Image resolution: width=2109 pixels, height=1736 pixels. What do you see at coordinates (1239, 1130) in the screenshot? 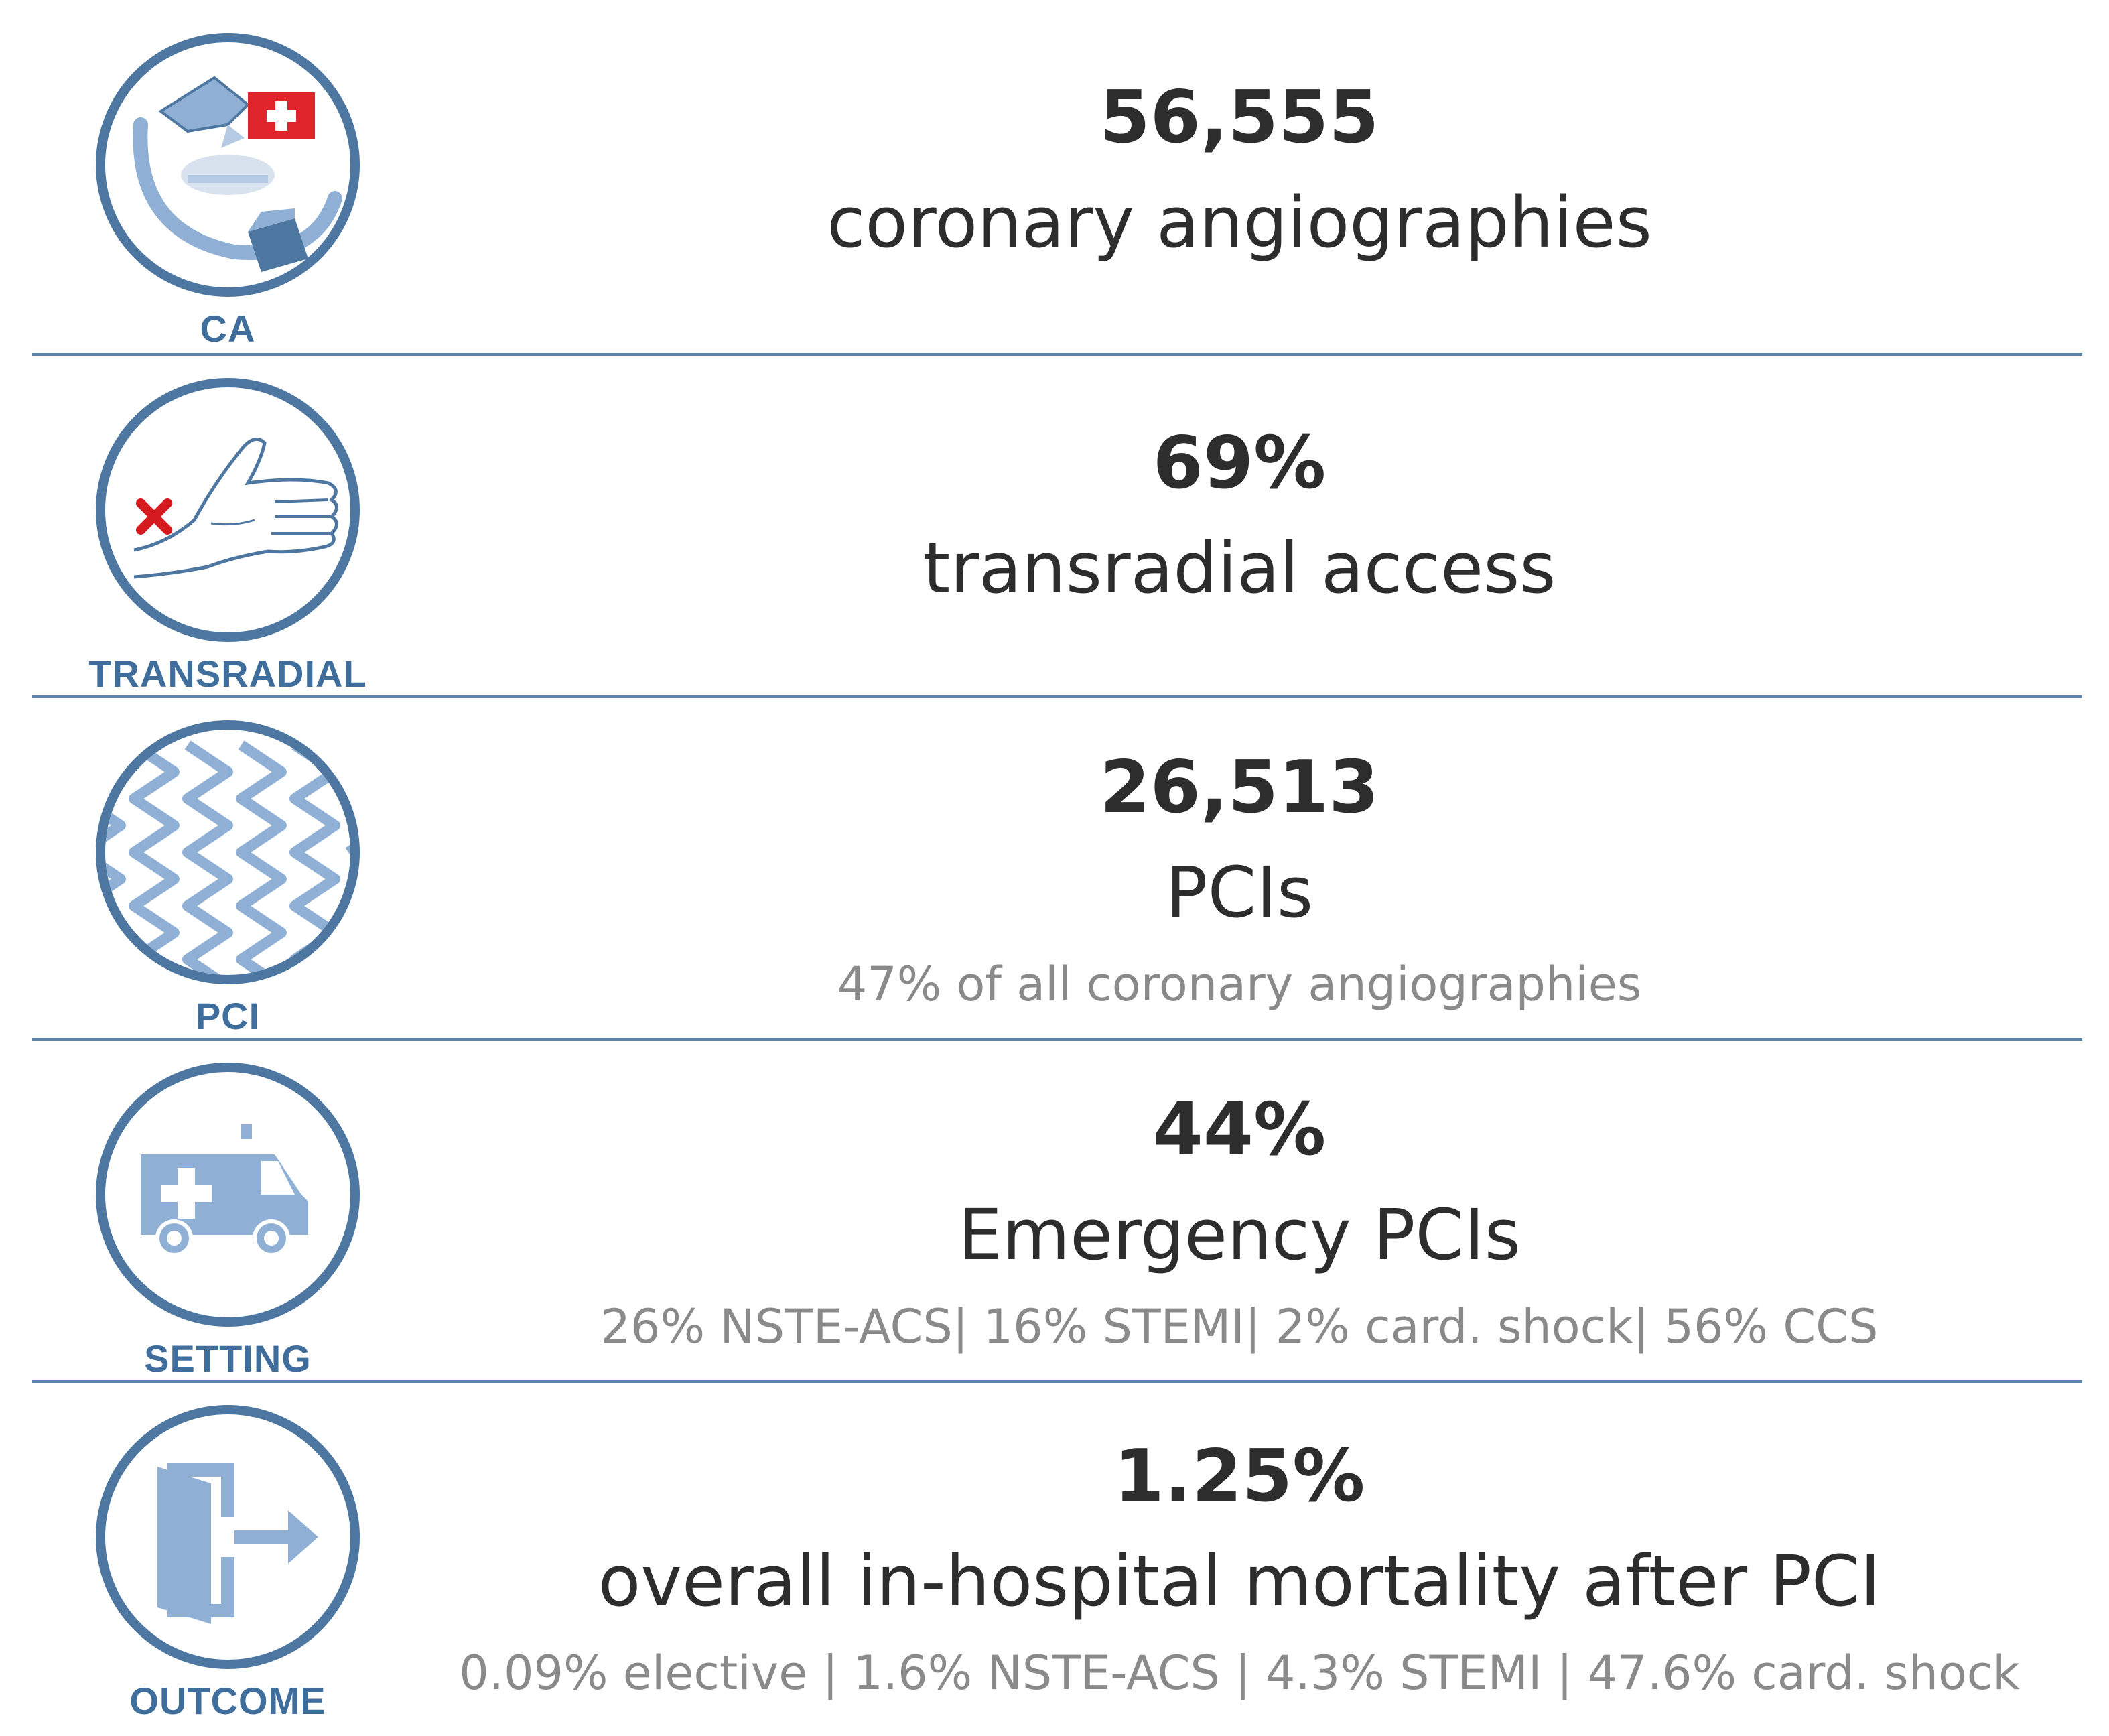
I see `stat-value: 44%` at bounding box center [1239, 1130].